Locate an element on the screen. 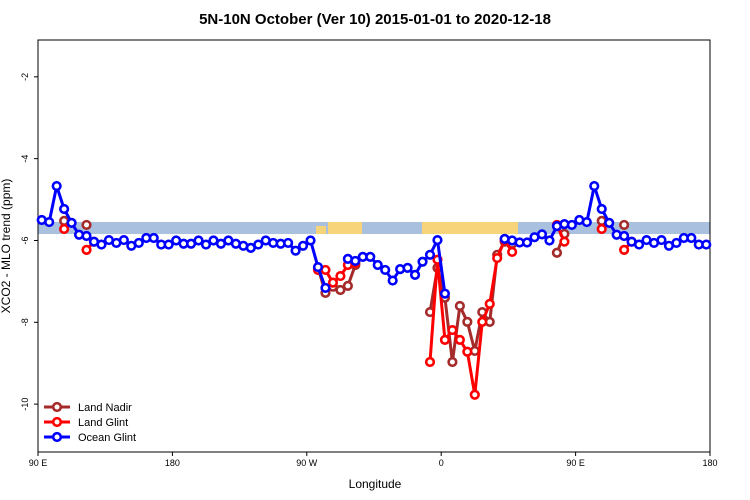 This screenshot has width=750, height=500. x-tick-label: 0 is located at coordinates (441, 463).